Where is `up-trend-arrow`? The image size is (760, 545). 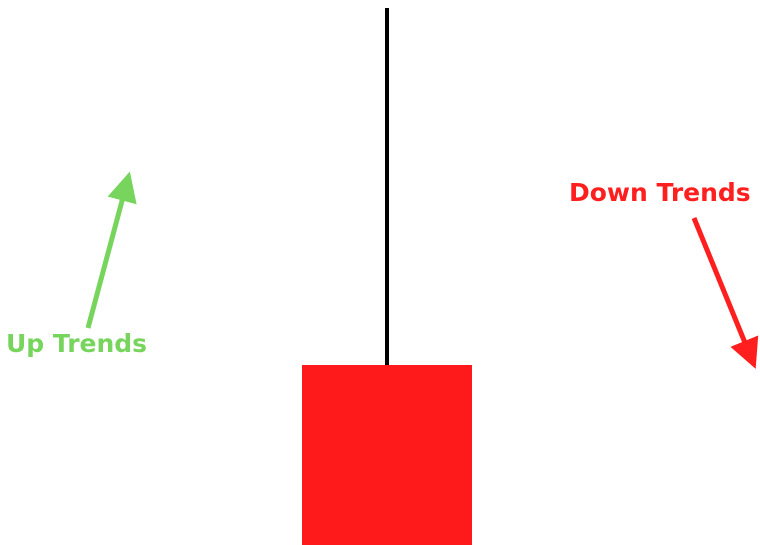
up-trend-arrow is located at coordinates (111, 250).